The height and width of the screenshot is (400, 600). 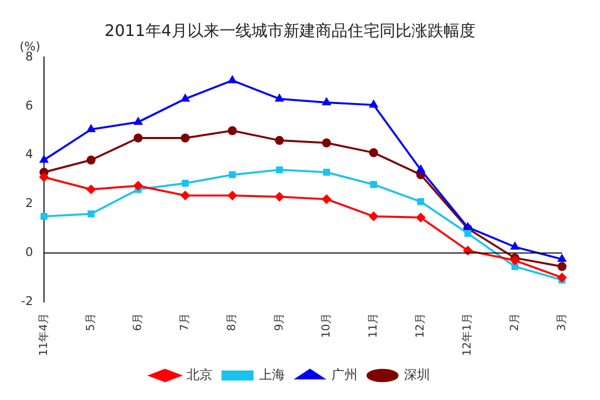 What do you see at coordinates (467, 334) in the screenshot?
I see `x-tick-label: 12年1月` at bounding box center [467, 334].